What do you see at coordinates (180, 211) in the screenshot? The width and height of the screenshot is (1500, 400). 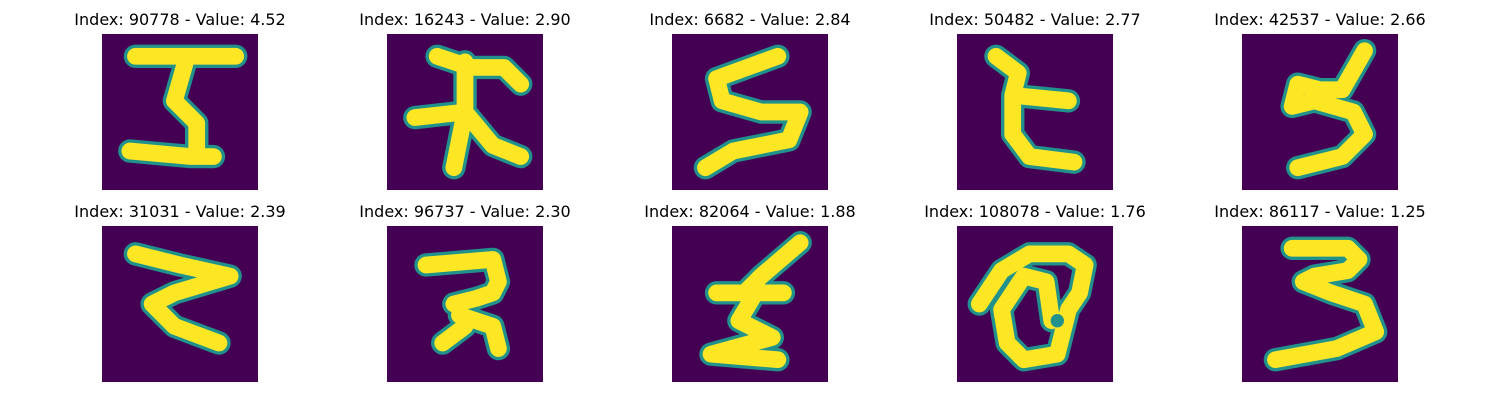 I see `panel-title: Index: 31031 - Value: 2.39` at bounding box center [180, 211].